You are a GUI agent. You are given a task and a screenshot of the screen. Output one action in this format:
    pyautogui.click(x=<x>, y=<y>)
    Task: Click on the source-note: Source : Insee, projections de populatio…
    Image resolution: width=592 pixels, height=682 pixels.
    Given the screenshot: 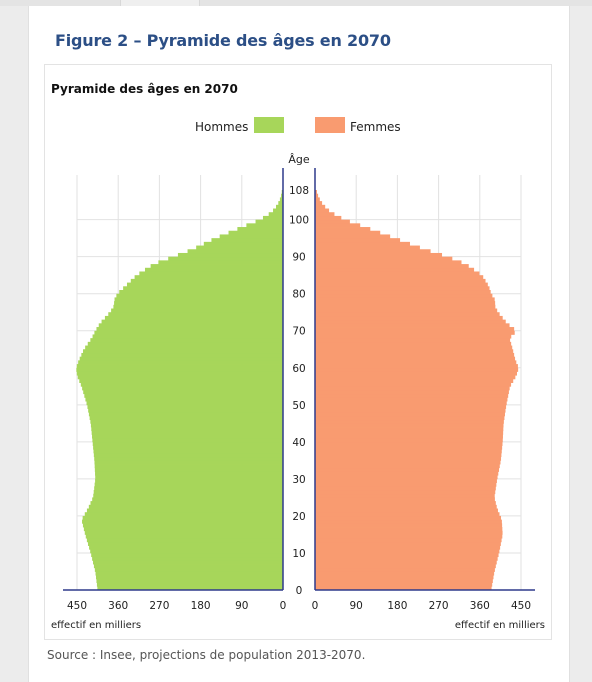 What is the action you would take?
    pyautogui.click(x=206, y=655)
    